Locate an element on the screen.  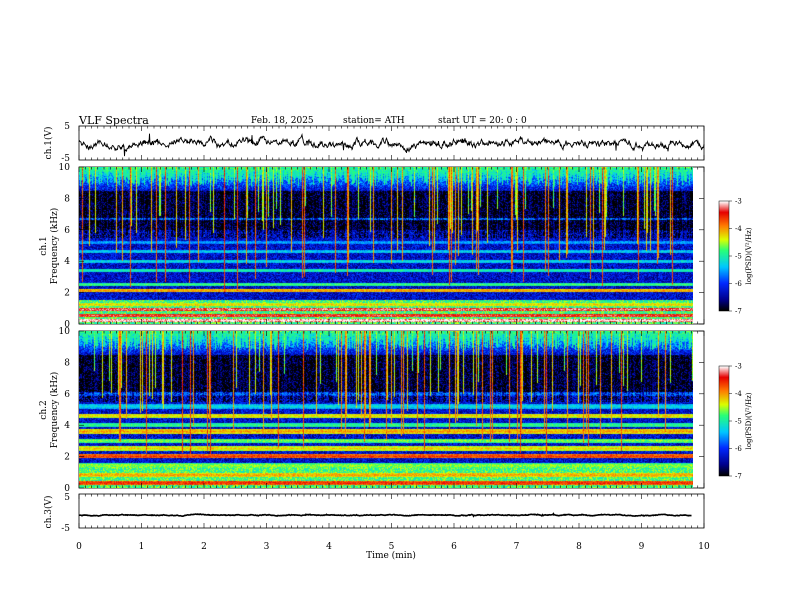
station-label: station= ATH is located at coordinates (374, 121).